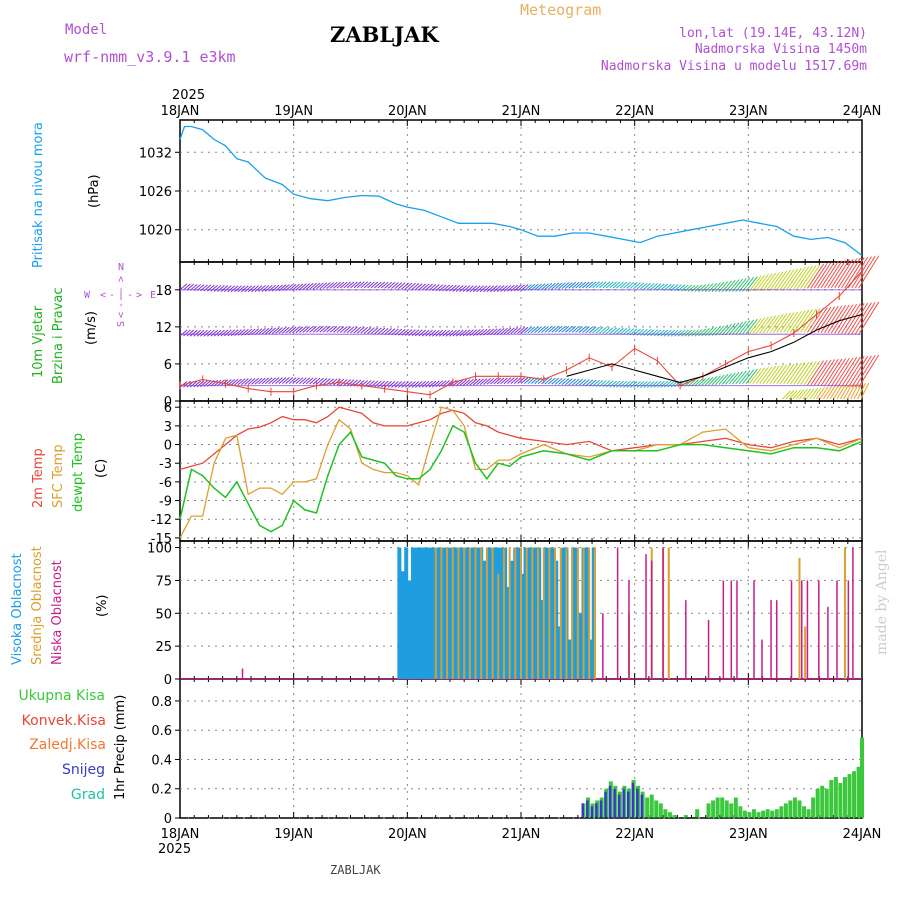 The height and width of the screenshot is (900, 900). Describe the element at coordinates (168, 427) in the screenshot. I see `y-tick-label: 3` at that location.